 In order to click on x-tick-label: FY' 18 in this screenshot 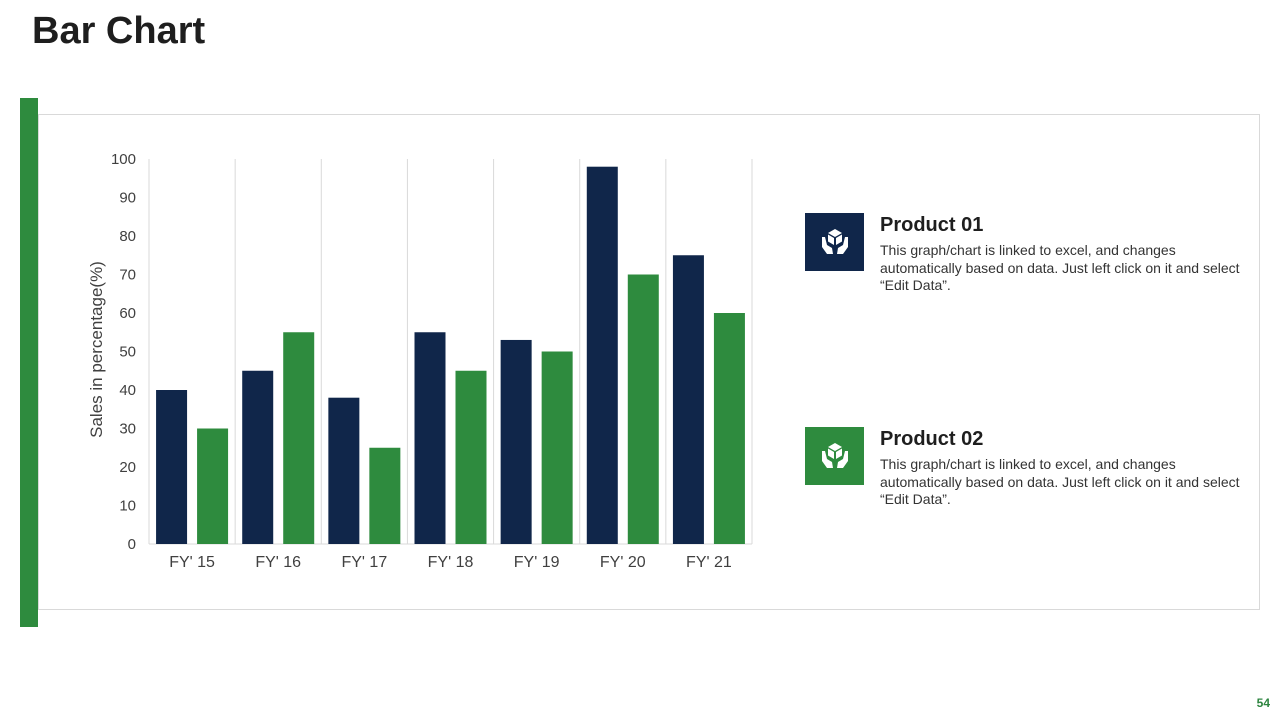, I will do `click(451, 562)`.